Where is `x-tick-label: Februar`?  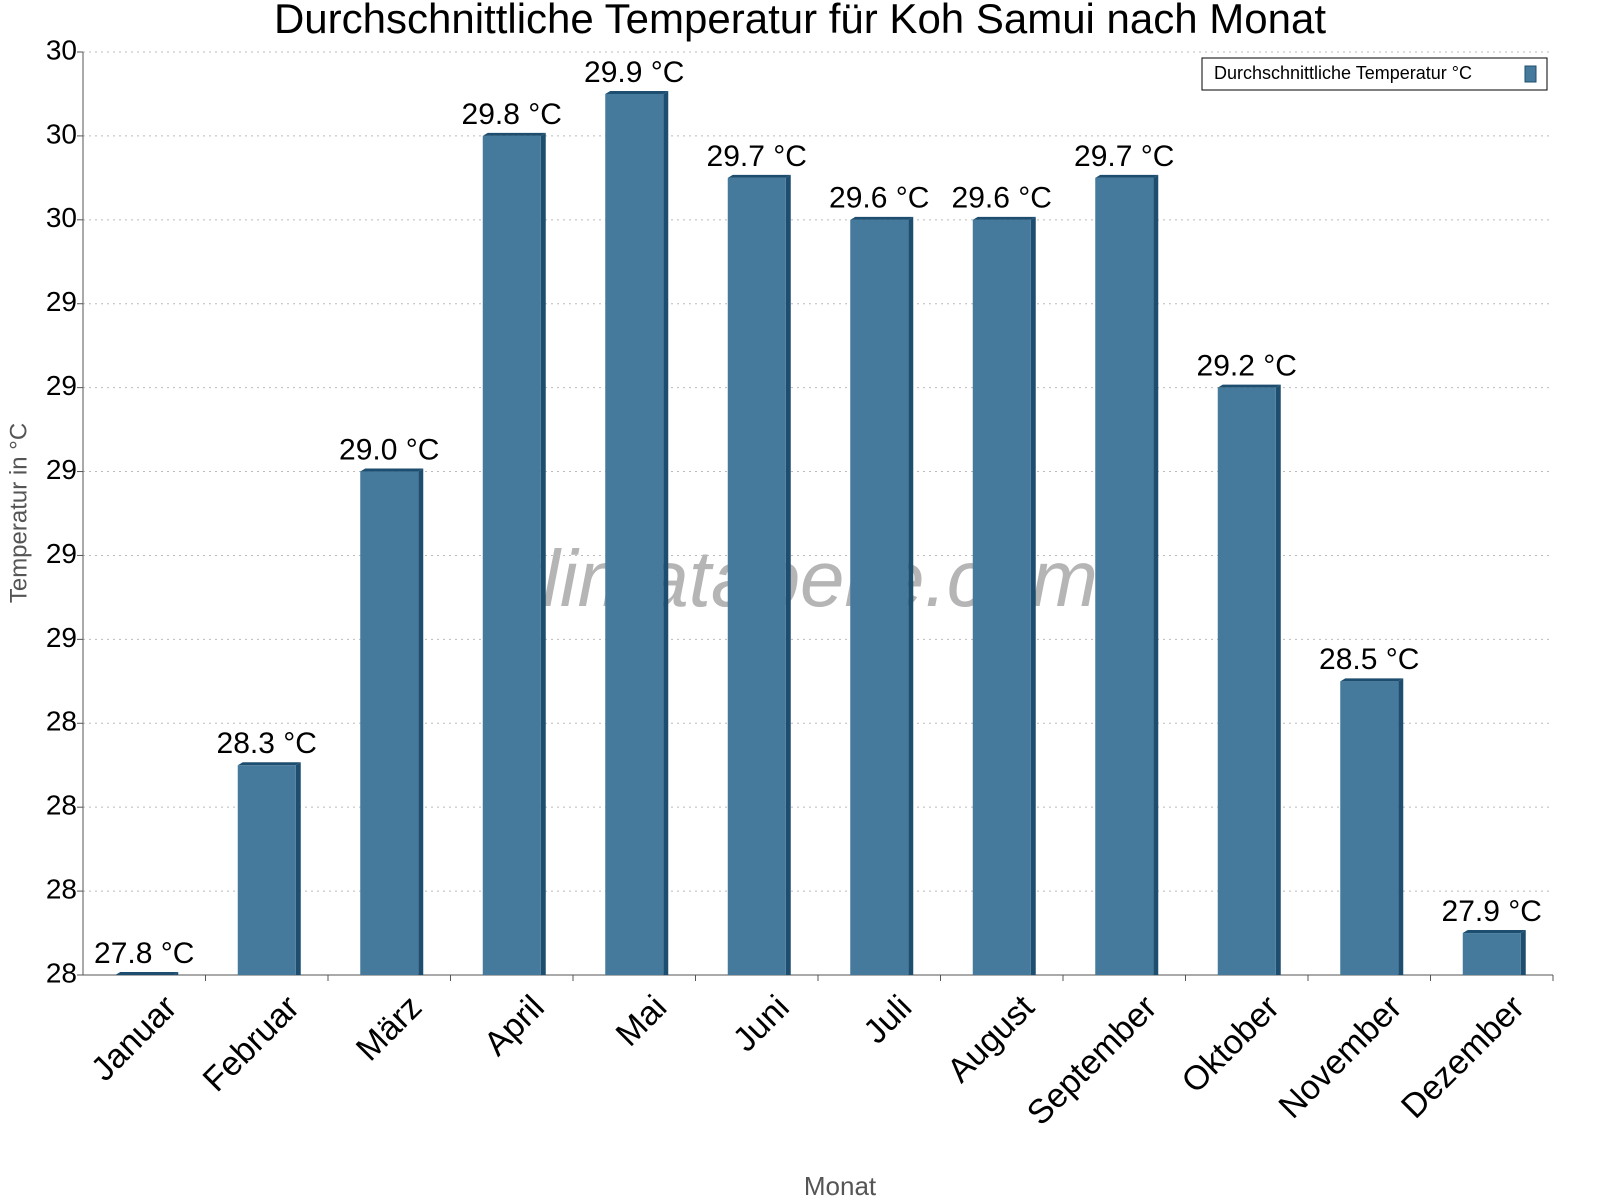 x-tick-label: Februar is located at coordinates (251, 1043).